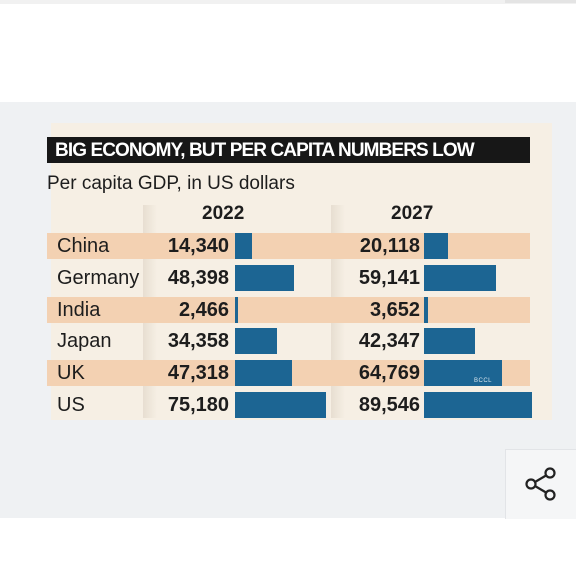 This screenshot has width=576, height=563. What do you see at coordinates (288, 2) in the screenshot?
I see `top-divider` at bounding box center [288, 2].